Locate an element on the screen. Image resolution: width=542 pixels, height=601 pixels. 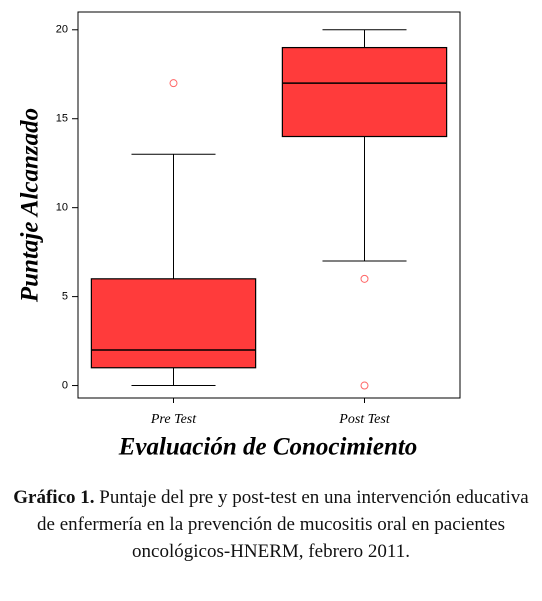
y-tick-label: 15 is located at coordinates (62, 119).